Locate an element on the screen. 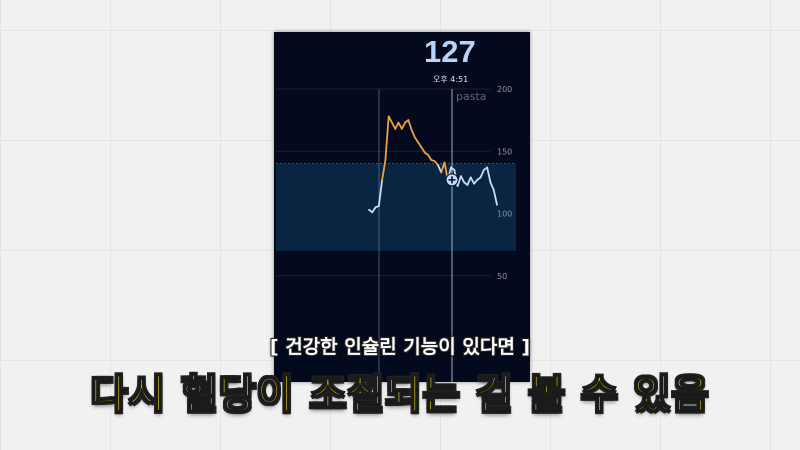 Image resolution: width=800 pixels, height=450 pixels. target-range-band is located at coordinates (396, 207).